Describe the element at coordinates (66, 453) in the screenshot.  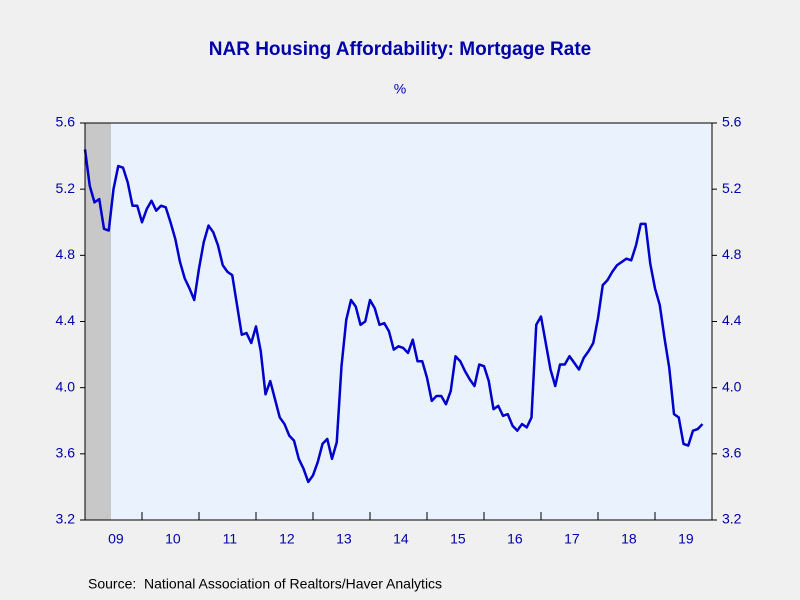
I see `y-tick-label: 3.6` at that location.